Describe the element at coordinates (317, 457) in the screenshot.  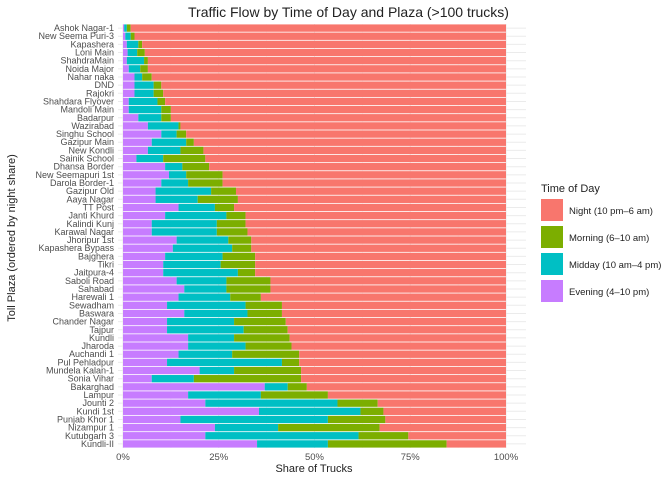
I see `x-tick-labels: 0% 25% 50% 75% 100%` at that location.